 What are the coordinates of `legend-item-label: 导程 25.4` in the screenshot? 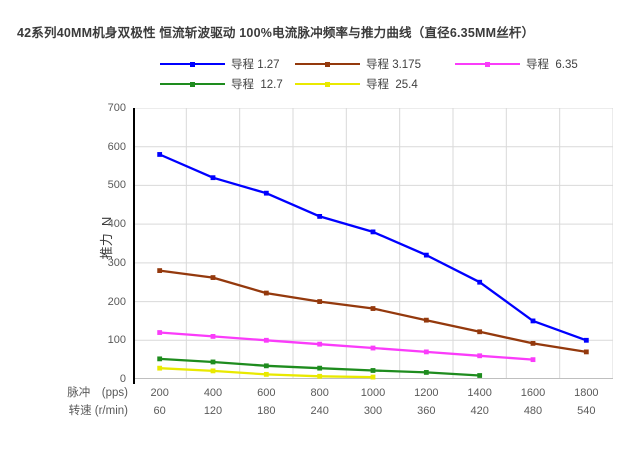 It's located at (392, 85).